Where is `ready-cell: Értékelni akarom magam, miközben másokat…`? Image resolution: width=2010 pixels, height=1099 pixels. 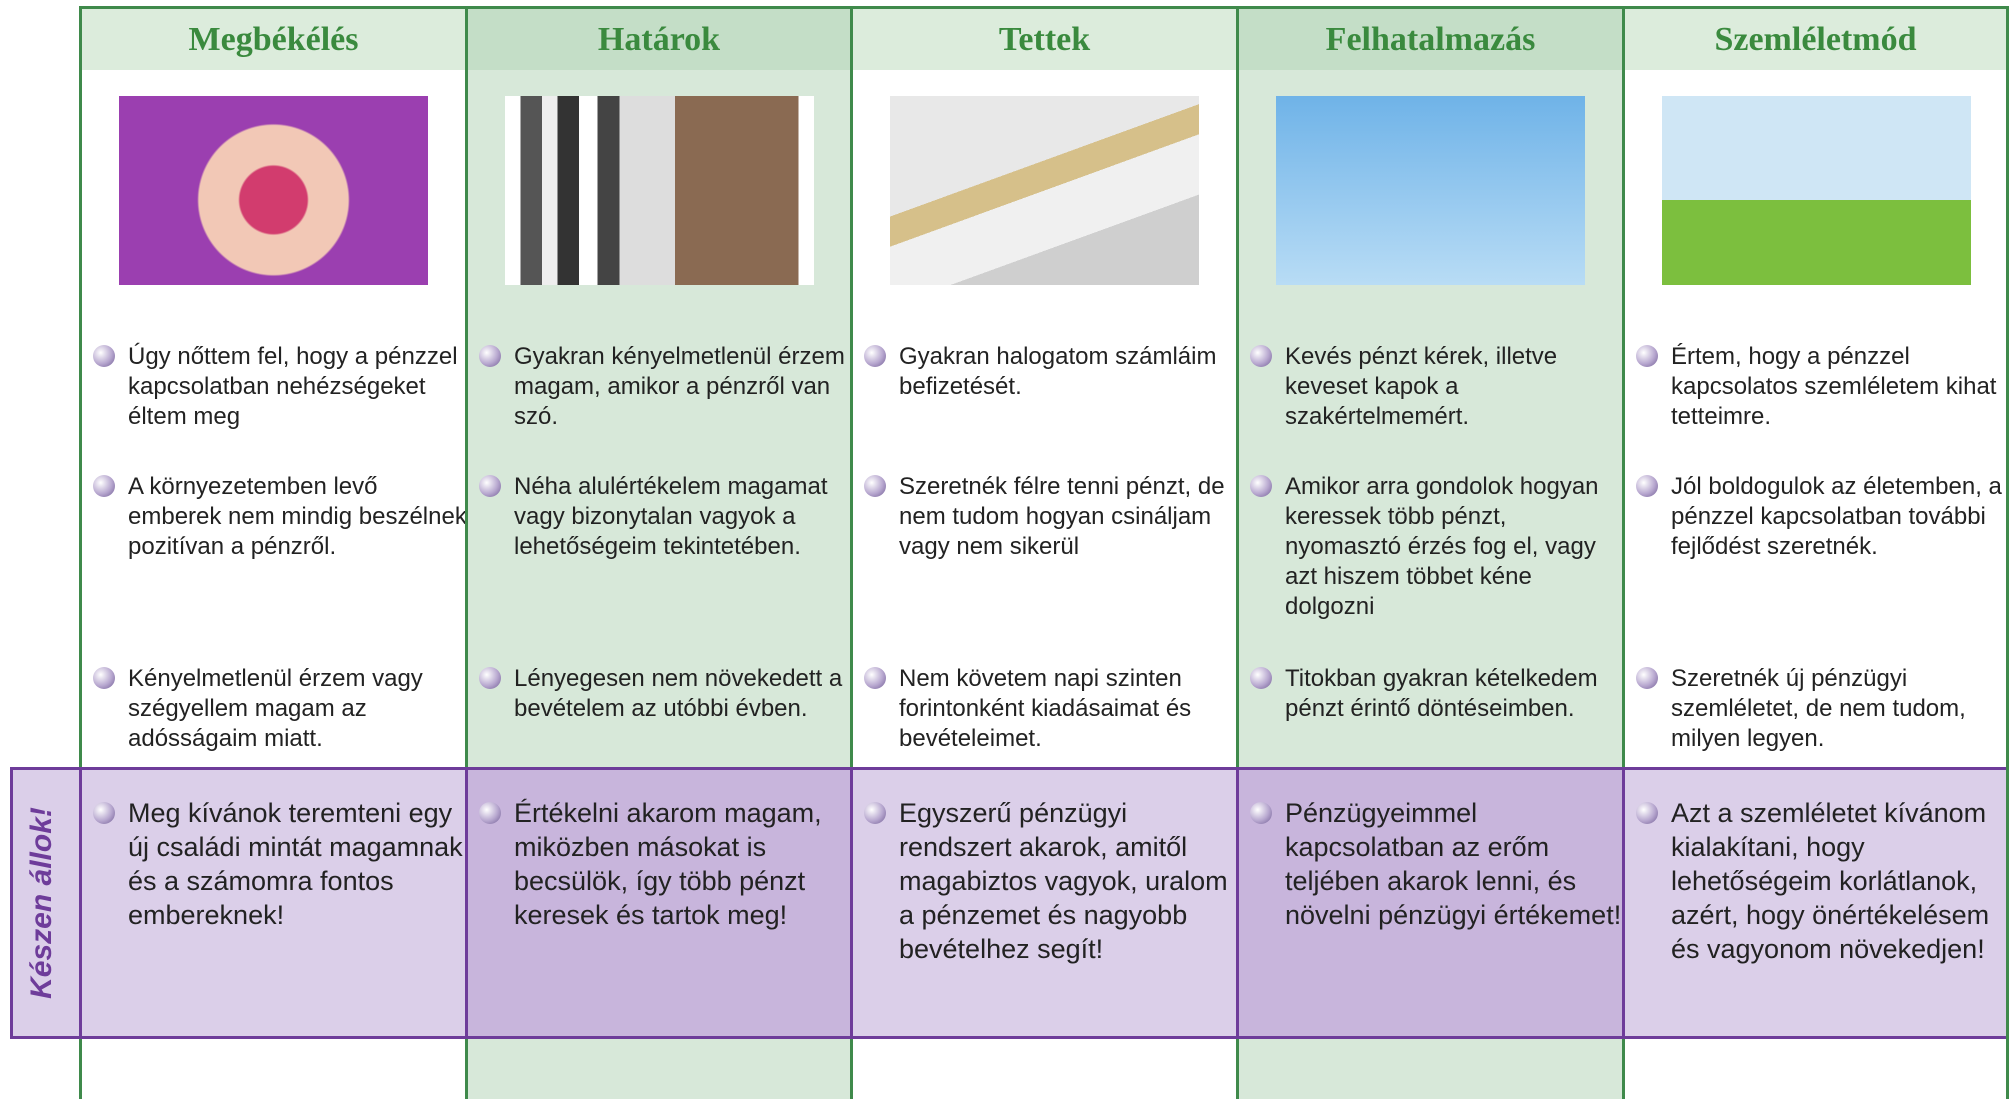 ready-cell: Értékelni akarom magam, miközben másokat… is located at coordinates (657, 903).